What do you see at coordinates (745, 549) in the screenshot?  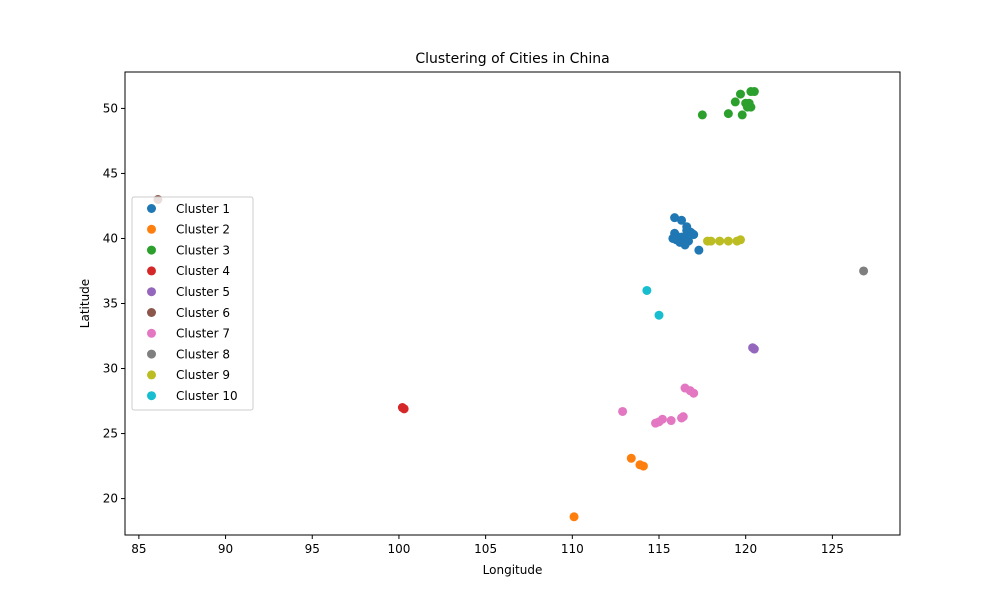 I see `x-tick-label: 120` at bounding box center [745, 549].